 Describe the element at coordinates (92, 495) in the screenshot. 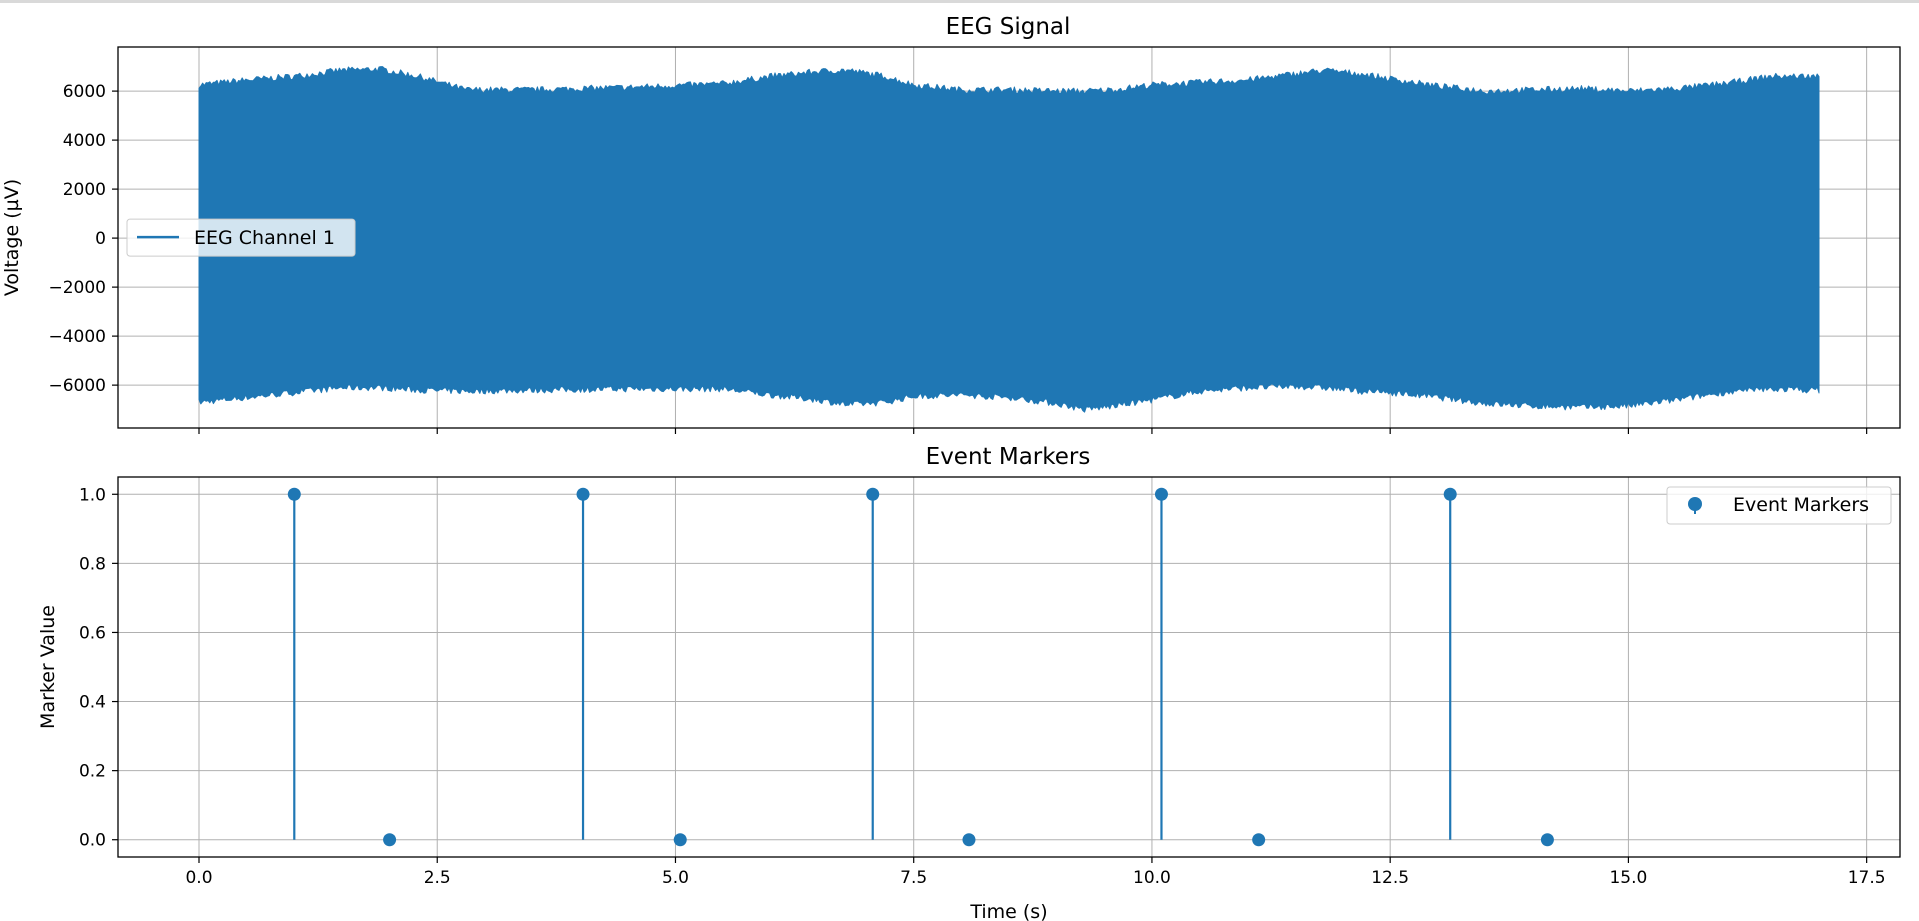

I see `events-y-tick-label: 1.0` at that location.